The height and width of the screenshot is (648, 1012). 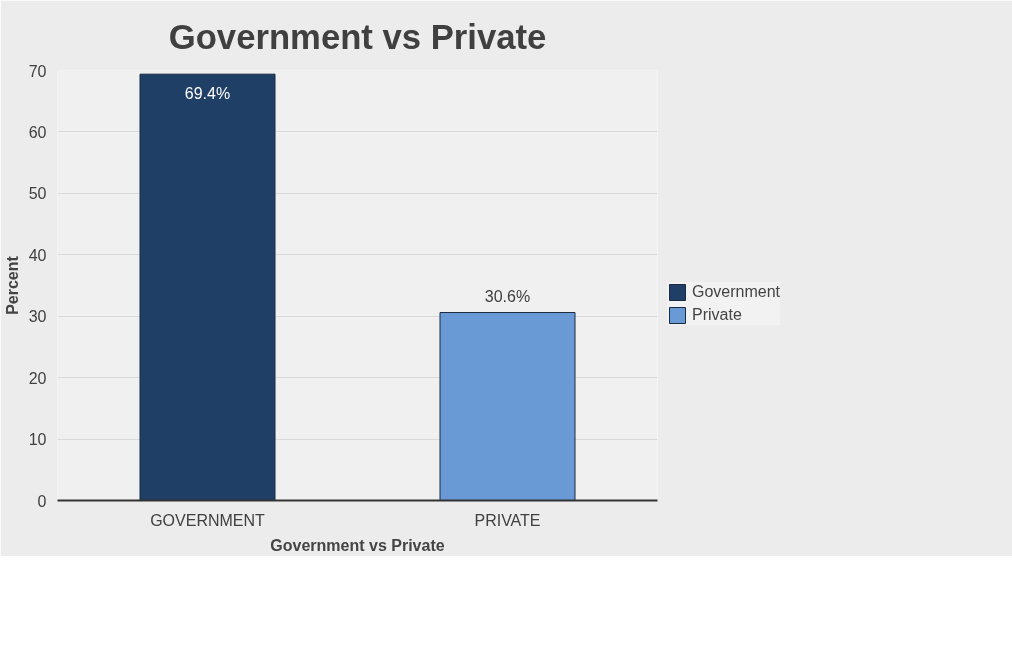 What do you see at coordinates (37, 440) in the screenshot?
I see `y-tick-label: 10` at bounding box center [37, 440].